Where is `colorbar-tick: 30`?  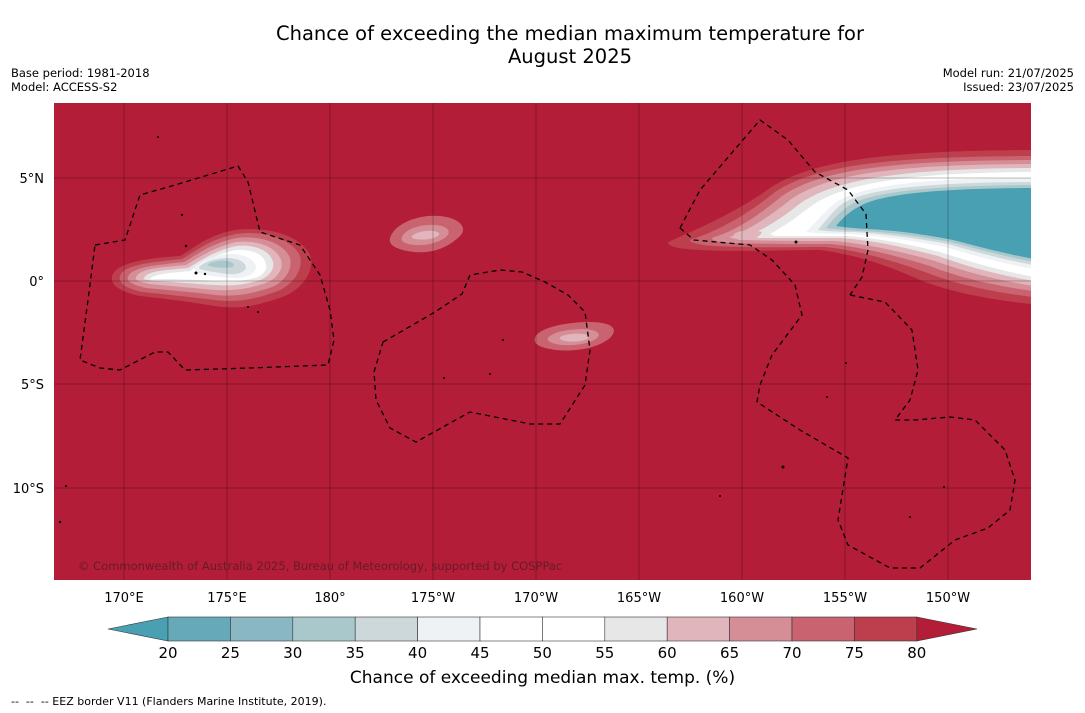
colorbar-tick: 30 is located at coordinates (292, 653).